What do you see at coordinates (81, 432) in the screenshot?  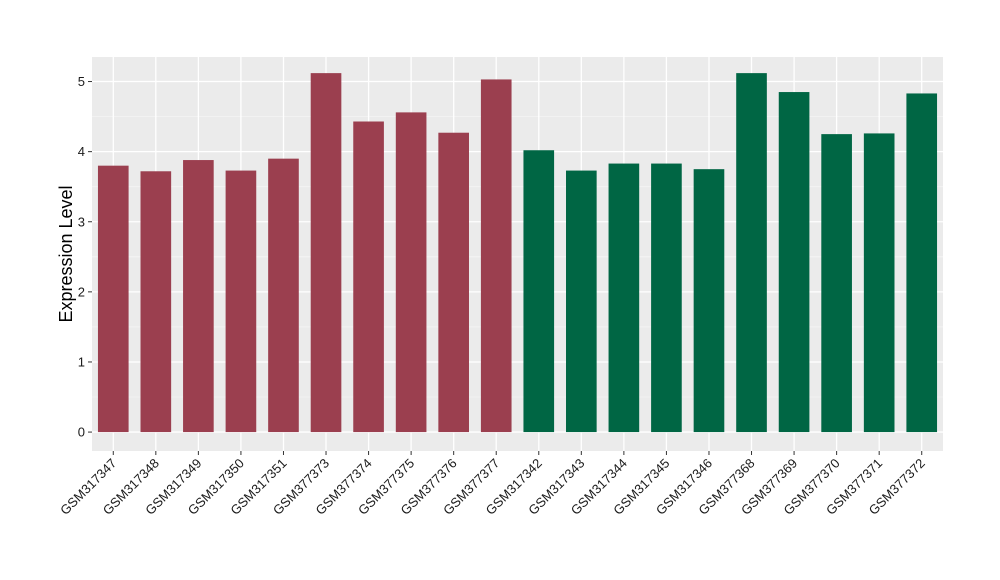 I see `y-tick-label: 0` at bounding box center [81, 432].